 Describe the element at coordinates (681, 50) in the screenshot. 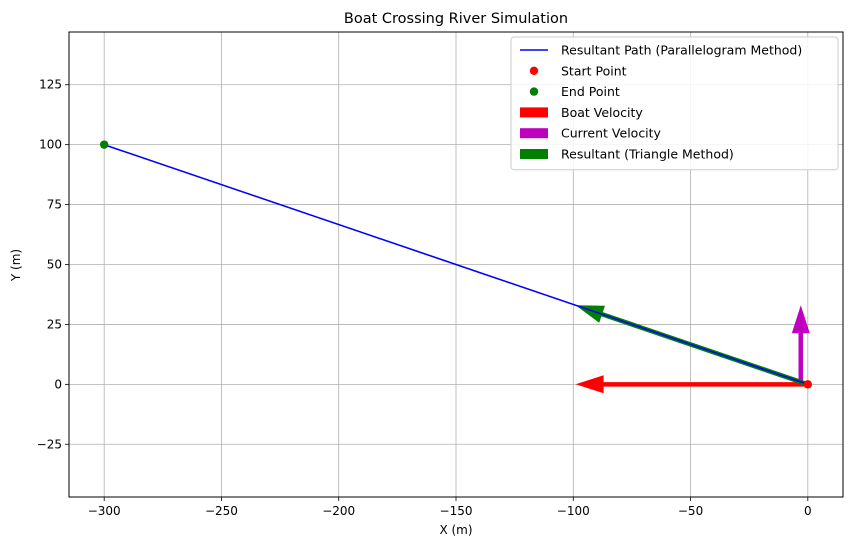

I see `legend-label: Resultant Path (Parallelogram Method)` at that location.